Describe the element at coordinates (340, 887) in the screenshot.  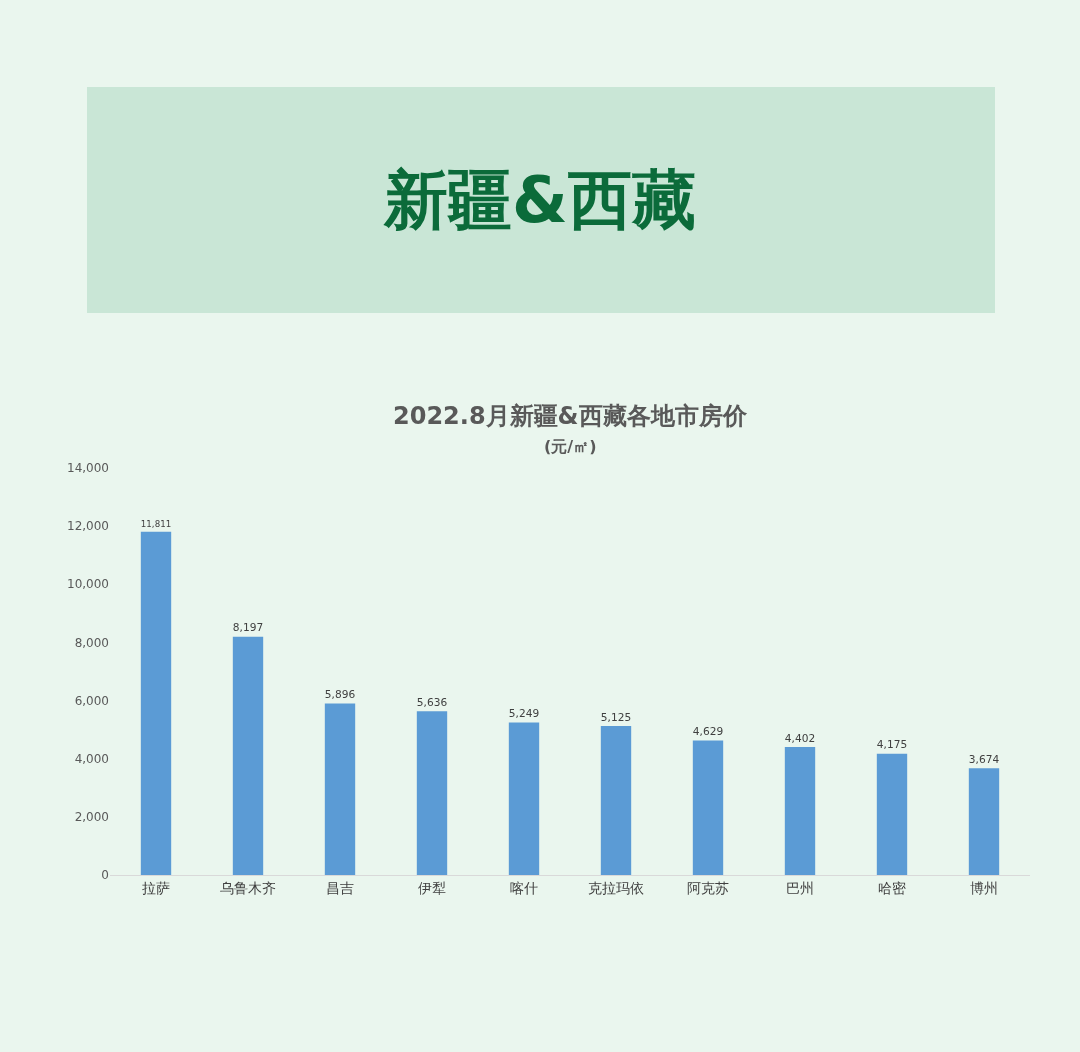
I see `x-tick-label: 昌吉` at that location.